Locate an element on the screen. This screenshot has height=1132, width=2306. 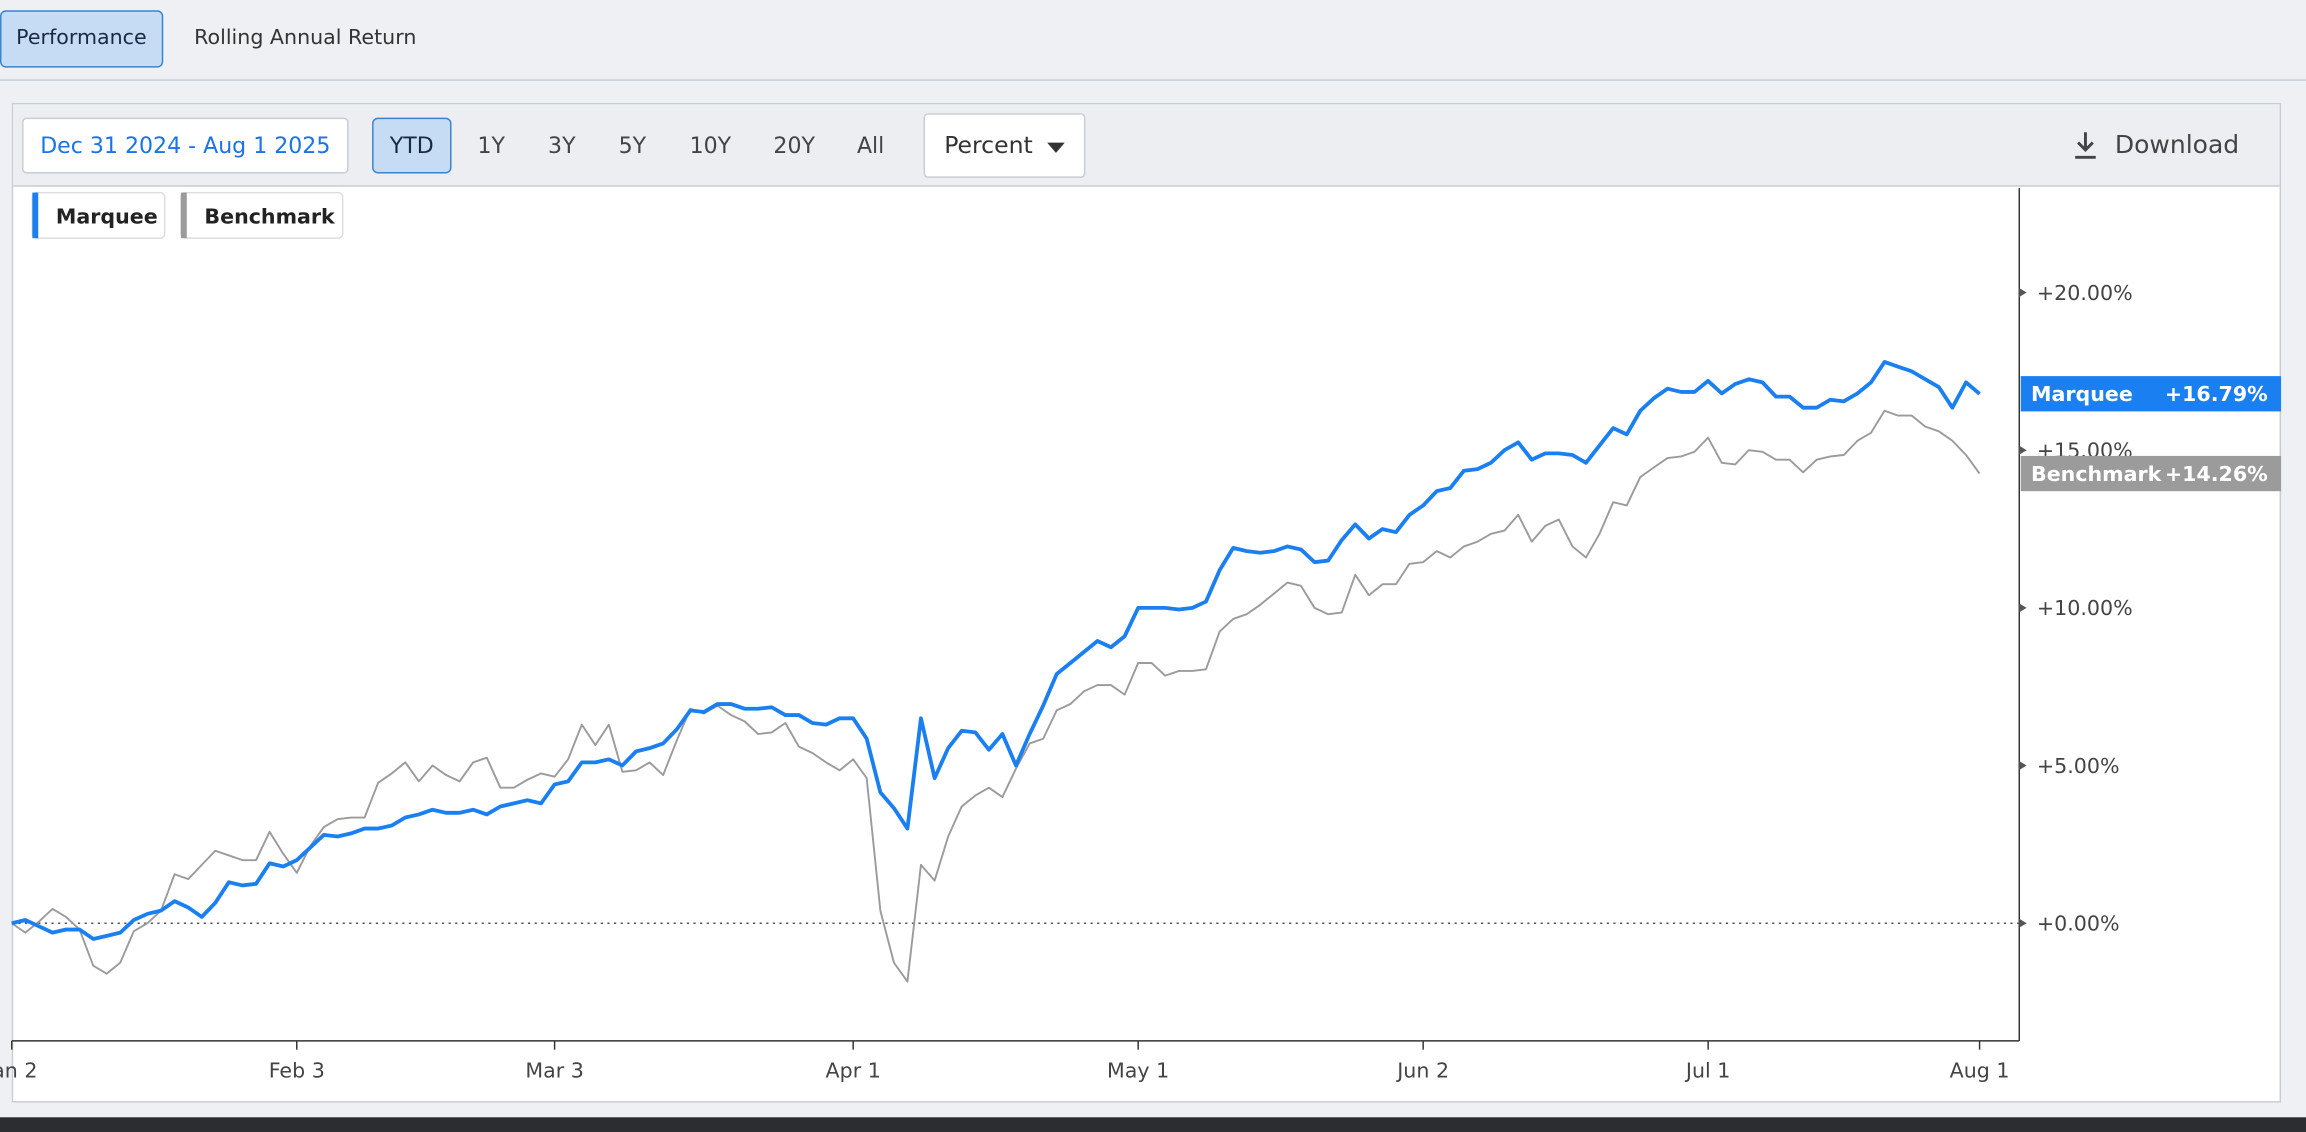
period-button: 5Y is located at coordinates (632, 145).